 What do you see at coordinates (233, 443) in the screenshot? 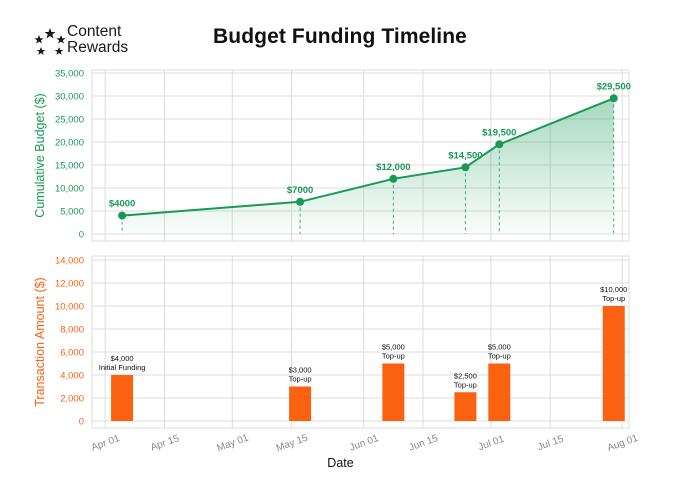
I see `x-tick-label: May 01` at bounding box center [233, 443].